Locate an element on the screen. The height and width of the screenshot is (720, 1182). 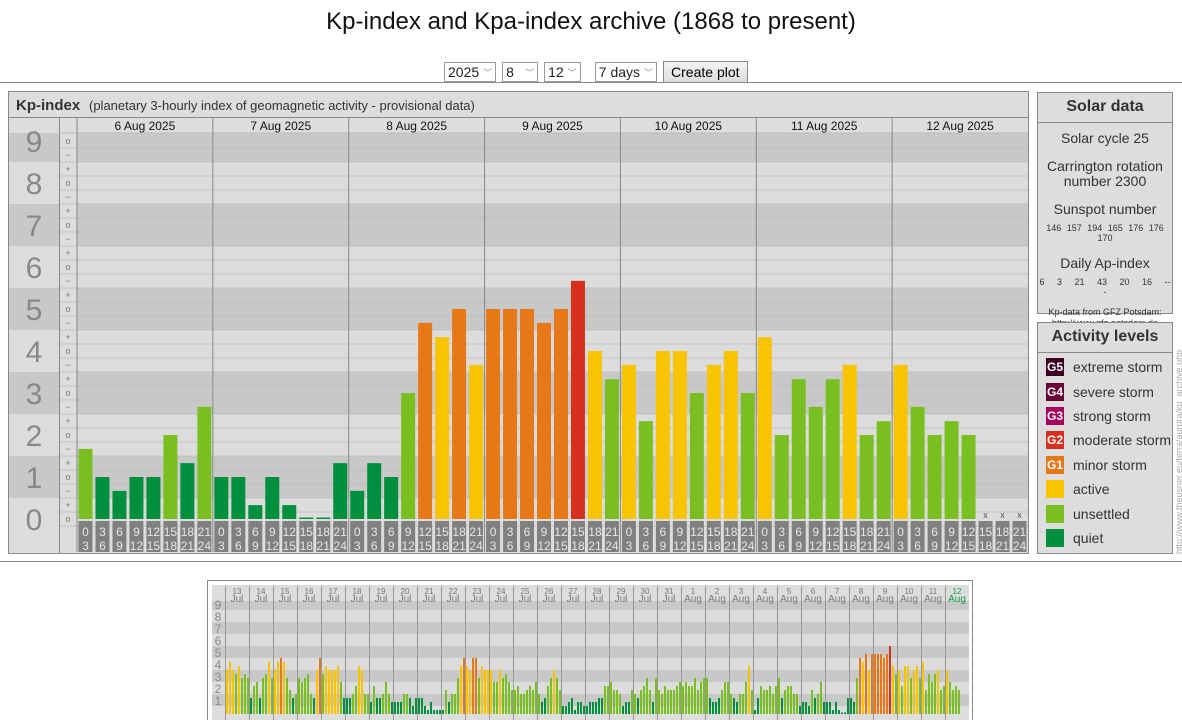
slot-start: 6 is located at coordinates (798, 532).